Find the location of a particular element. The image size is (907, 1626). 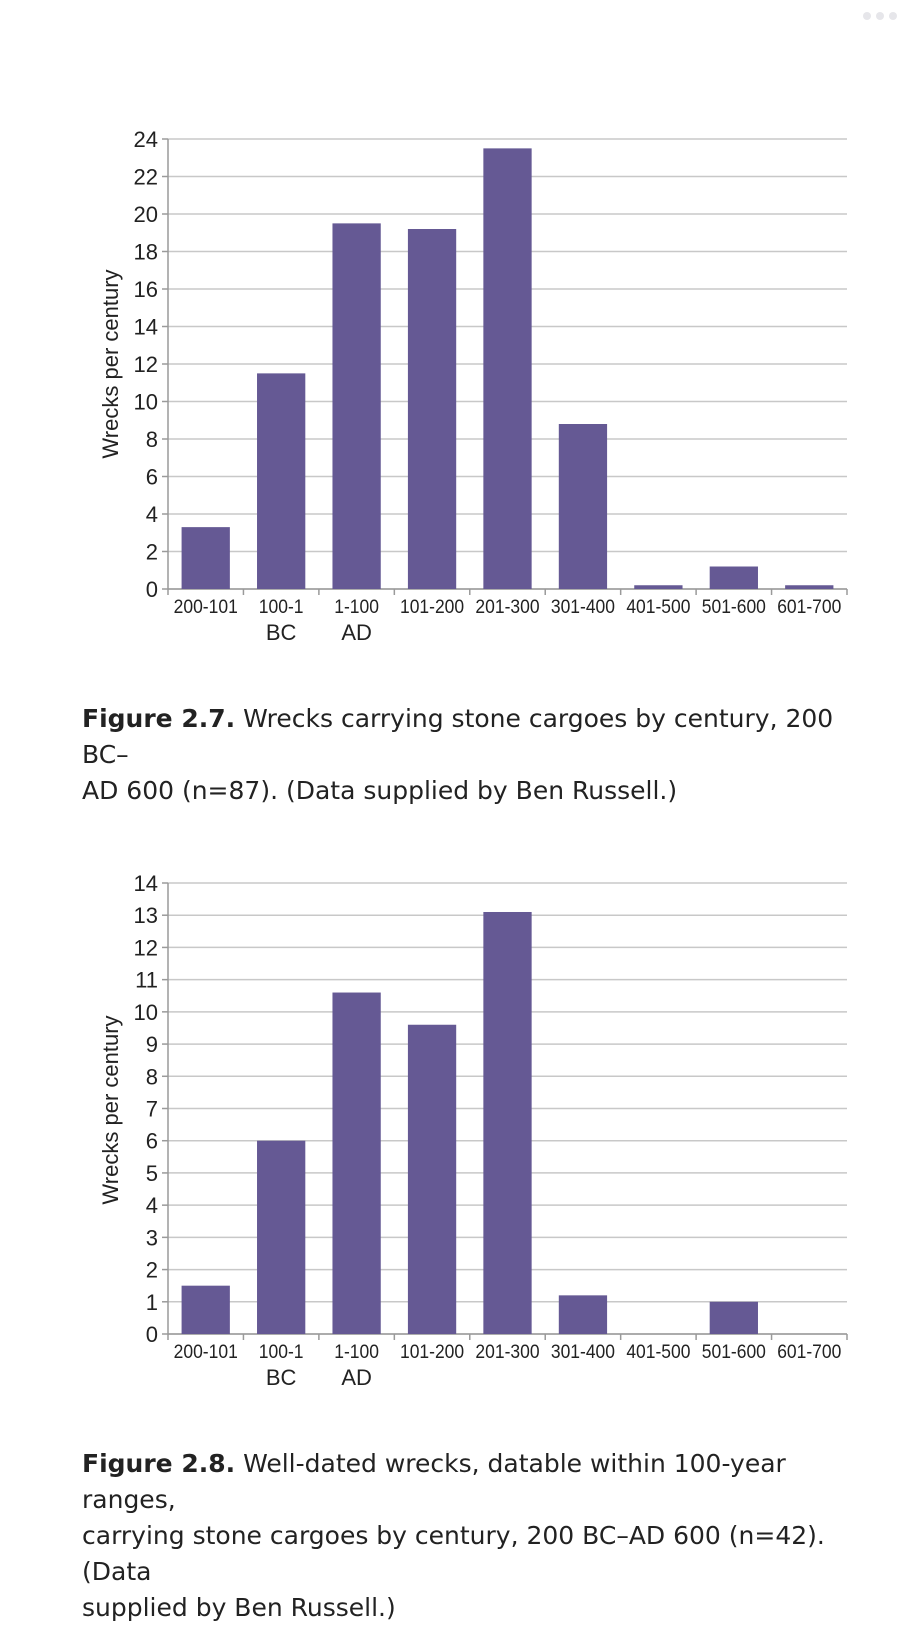

y-tick-label: 22 is located at coordinates (146, 177).